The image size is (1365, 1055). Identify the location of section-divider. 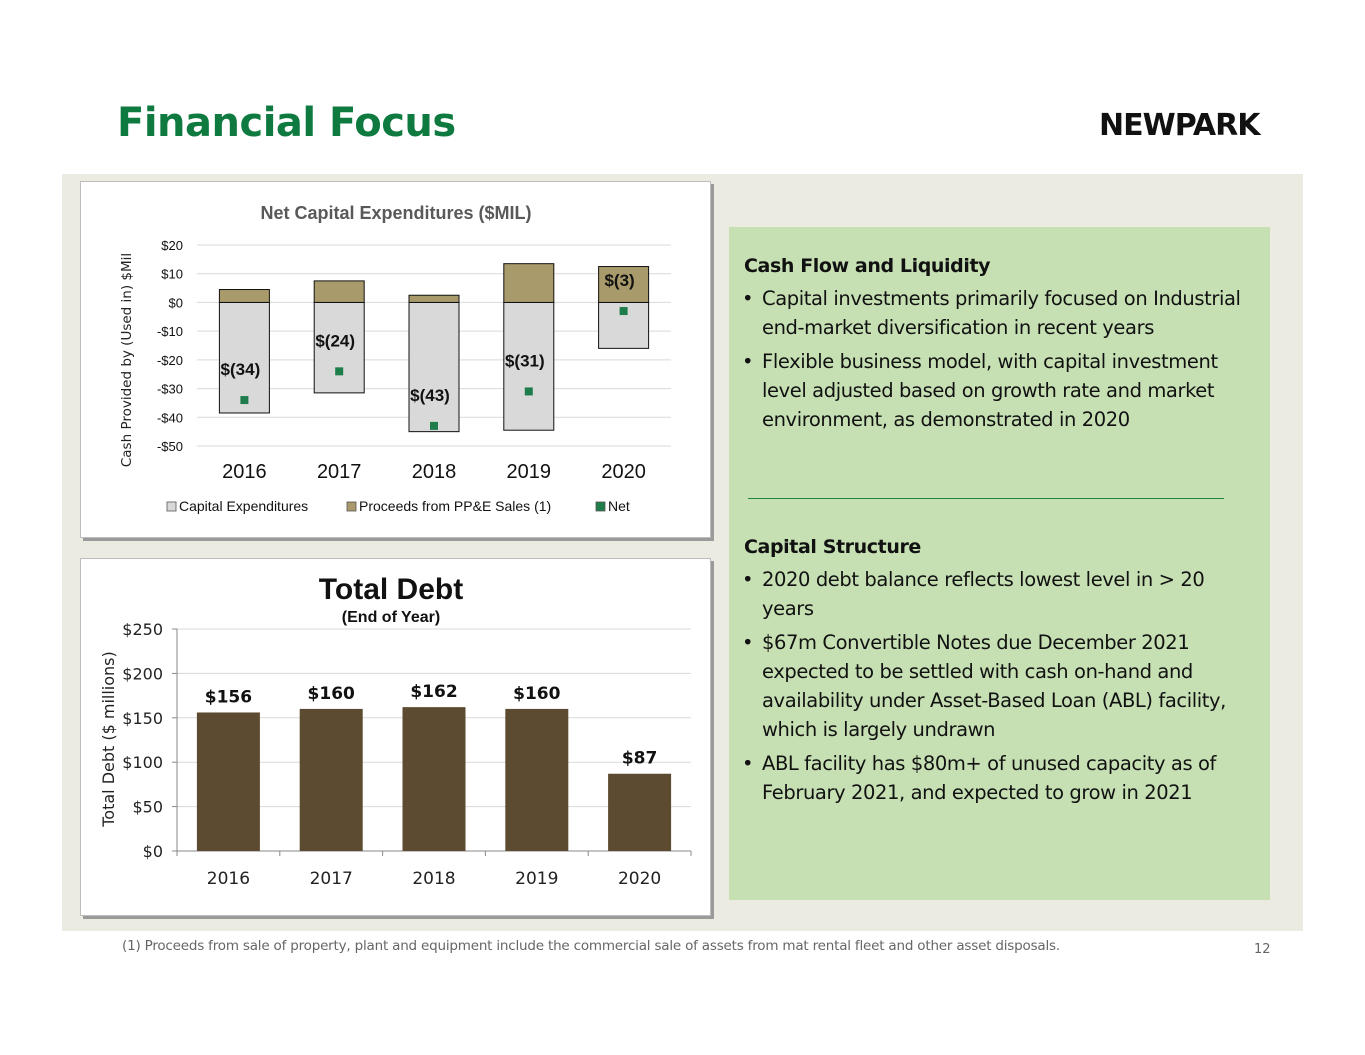
(986, 498).